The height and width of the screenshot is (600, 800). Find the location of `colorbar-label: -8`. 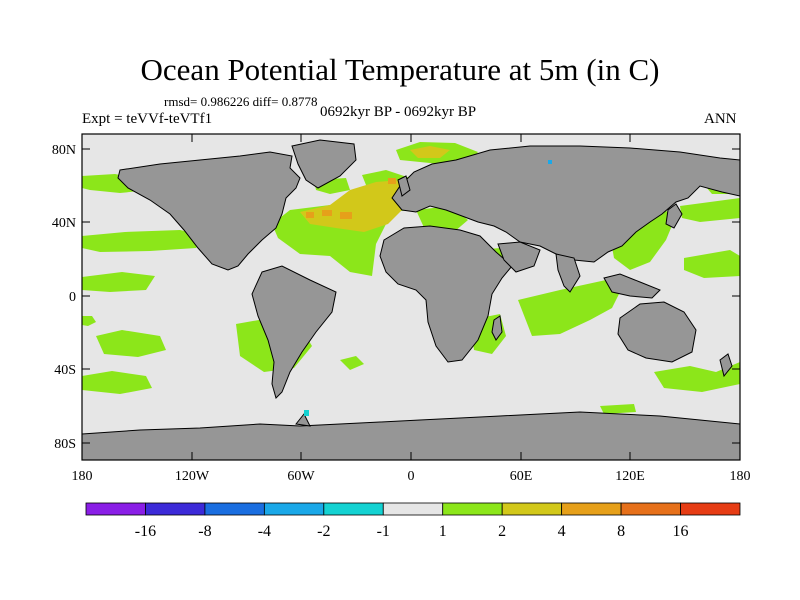

colorbar-label: -8 is located at coordinates (204, 531).